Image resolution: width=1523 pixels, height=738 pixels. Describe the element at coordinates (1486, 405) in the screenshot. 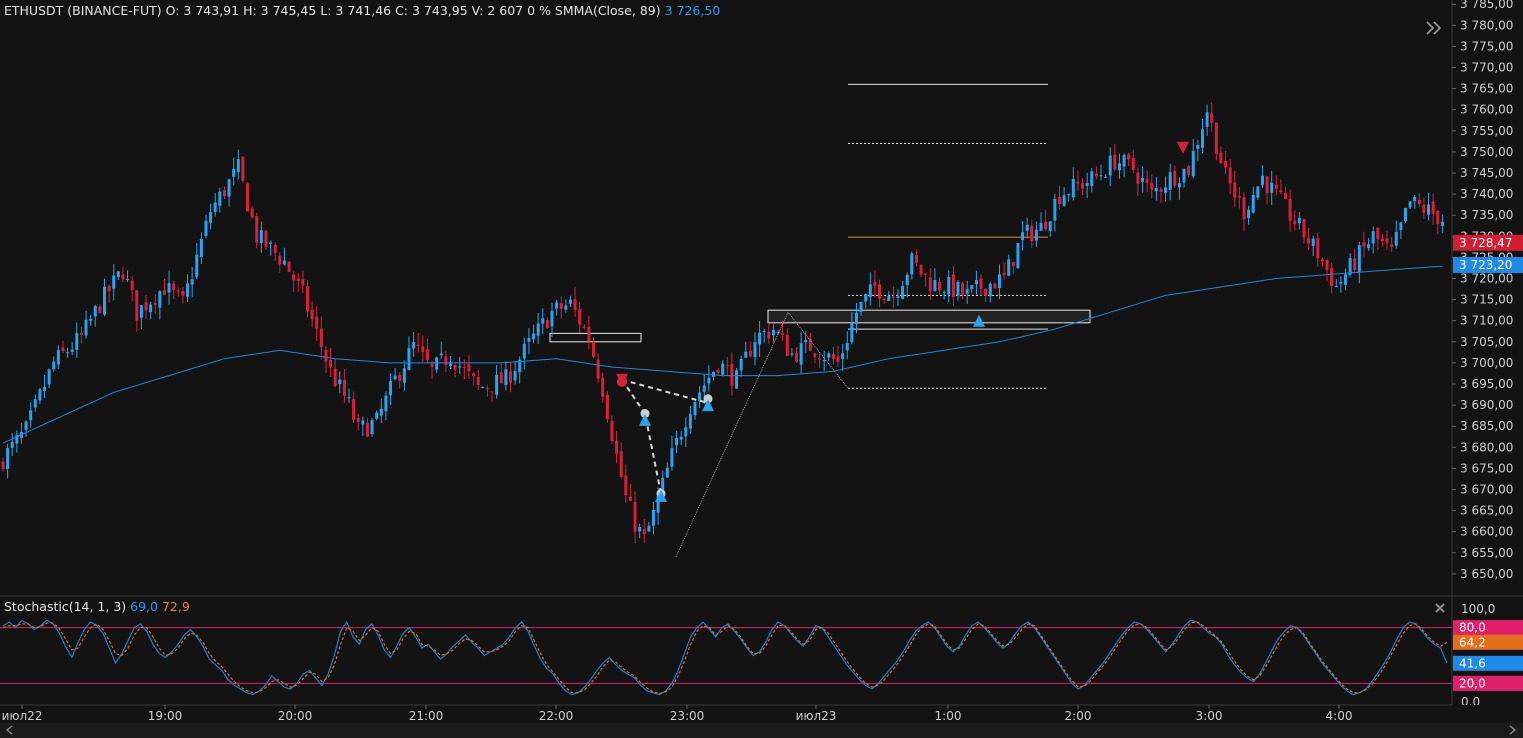

I see `price-tick-label: 3 690,00` at that location.